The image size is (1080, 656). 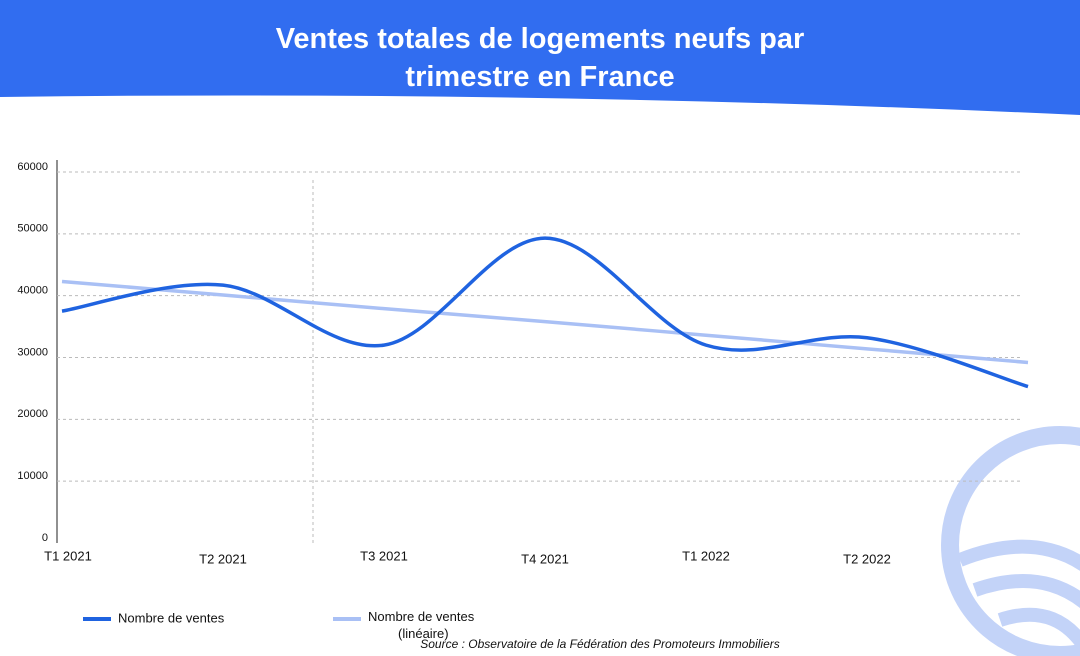 What do you see at coordinates (32, 414) in the screenshot?
I see `y-tick-label: 20000` at bounding box center [32, 414].